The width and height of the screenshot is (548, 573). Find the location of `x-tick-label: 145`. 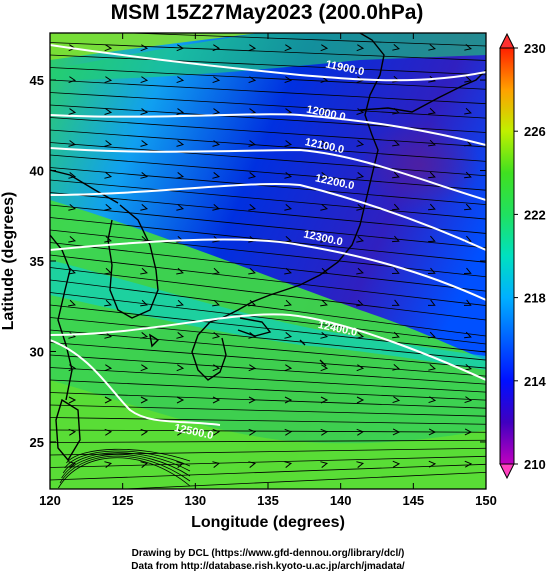

x-tick-label: 145 is located at coordinates (413, 500).